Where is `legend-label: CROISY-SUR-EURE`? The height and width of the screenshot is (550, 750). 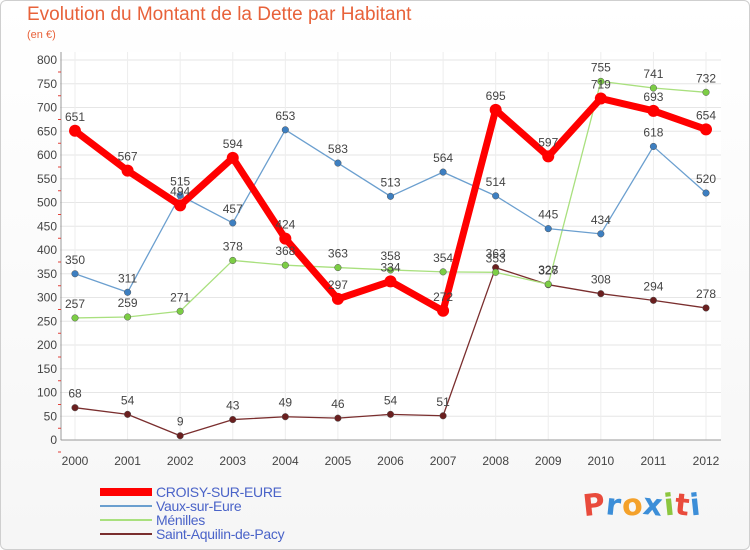 legend-label: CROISY-SUR-EURE is located at coordinates (219, 492).